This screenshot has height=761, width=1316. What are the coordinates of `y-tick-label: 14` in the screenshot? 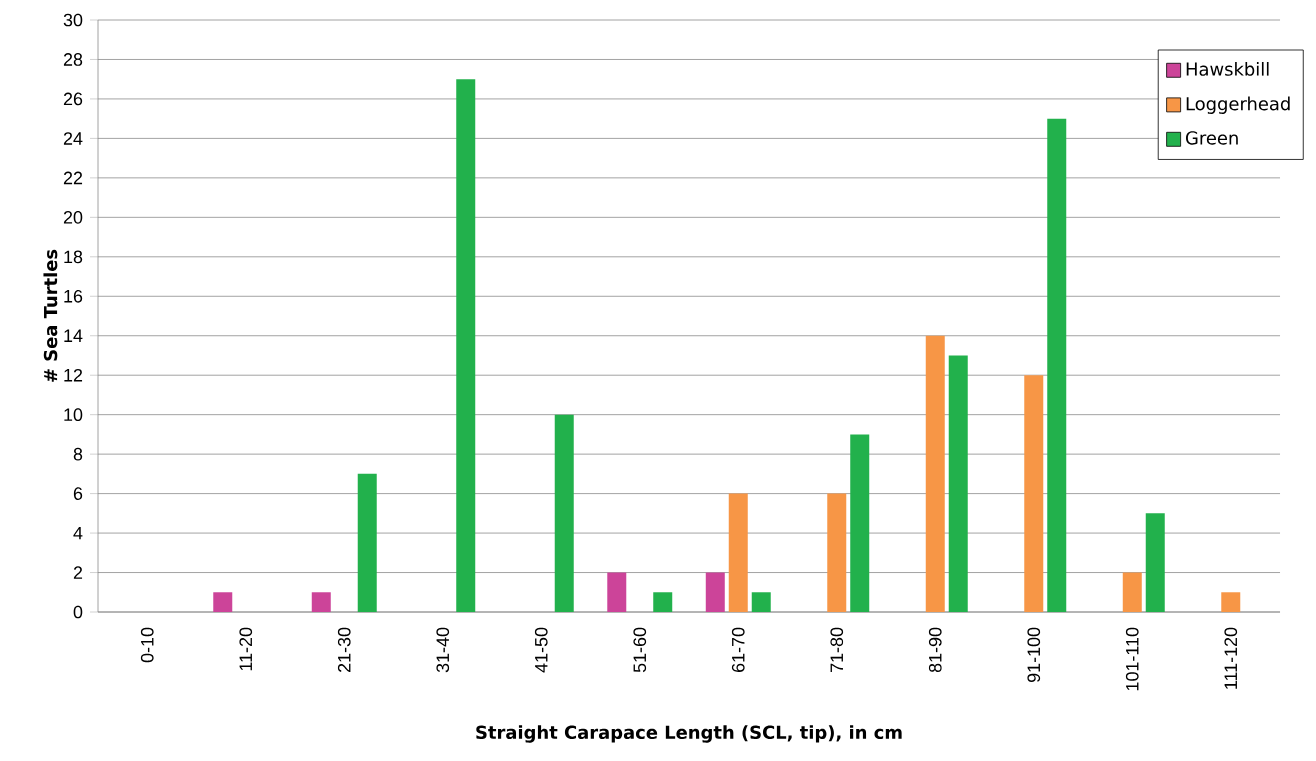 It's located at (73, 335).